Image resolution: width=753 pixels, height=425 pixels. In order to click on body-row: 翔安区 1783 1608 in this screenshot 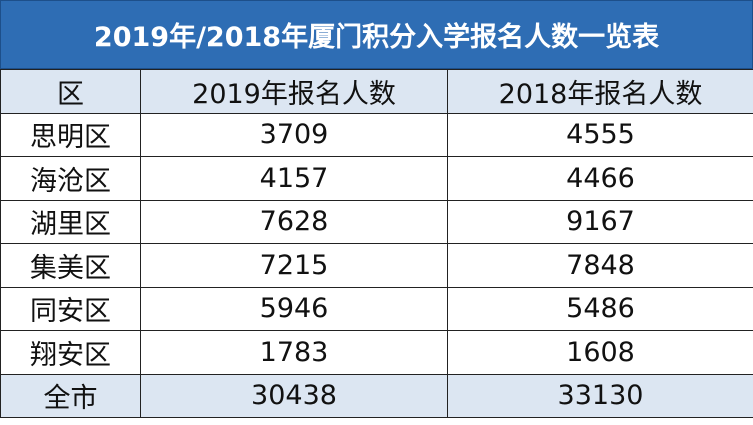, I will do `click(376, 352)`.